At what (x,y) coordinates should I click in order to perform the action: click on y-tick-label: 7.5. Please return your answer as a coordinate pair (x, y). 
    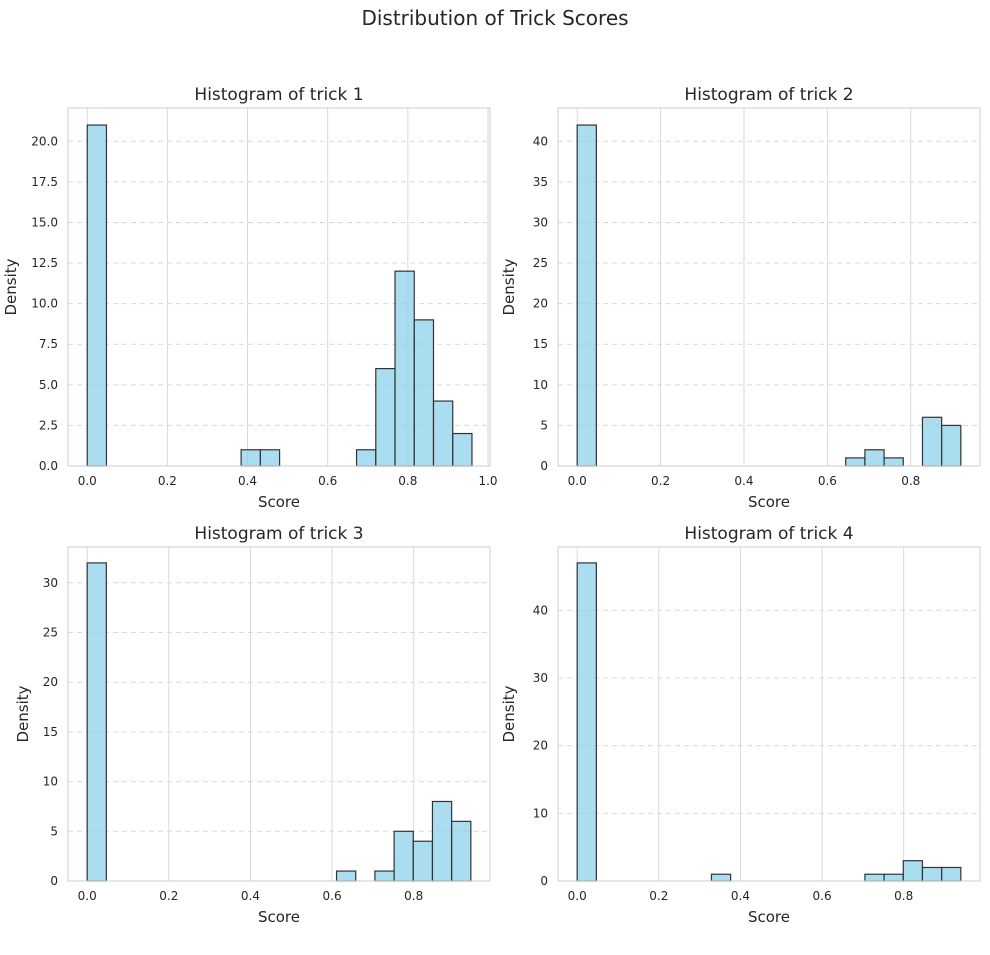
    Looking at the image, I should click on (48, 344).